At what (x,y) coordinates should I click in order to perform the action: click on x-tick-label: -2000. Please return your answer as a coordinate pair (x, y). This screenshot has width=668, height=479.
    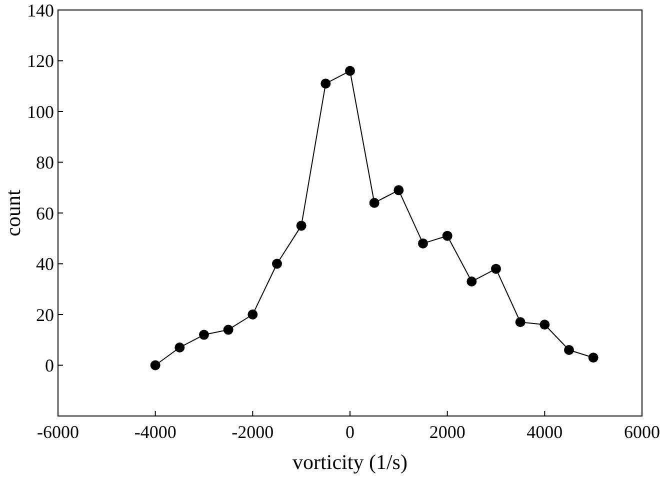
    Looking at the image, I should click on (253, 432).